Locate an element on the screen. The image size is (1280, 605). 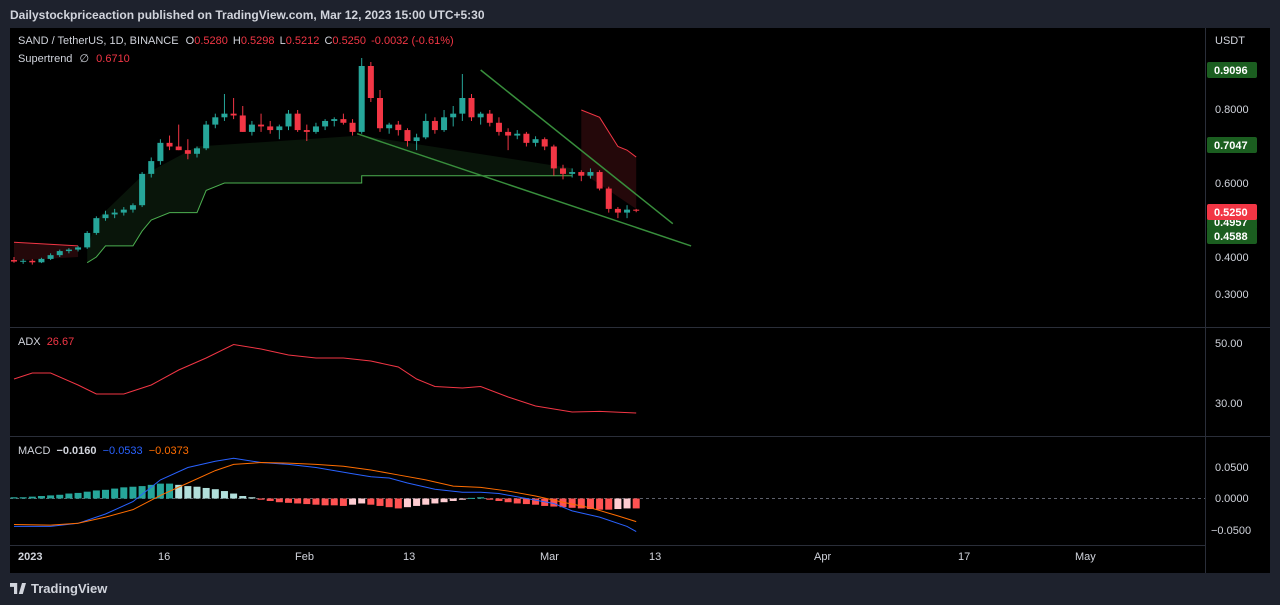
macd-tick: 0.0000 is located at coordinates (1232, 499).